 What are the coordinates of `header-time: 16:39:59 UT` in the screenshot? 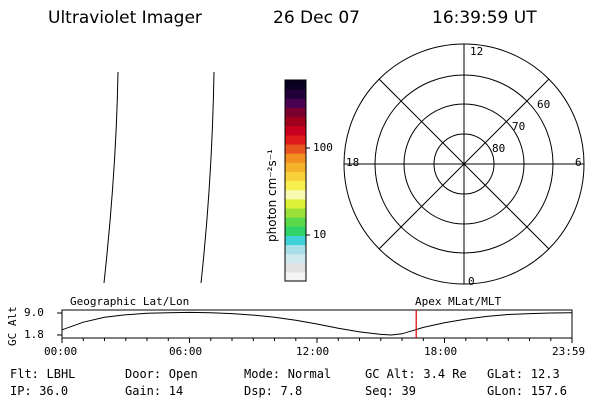 It's located at (484, 18).